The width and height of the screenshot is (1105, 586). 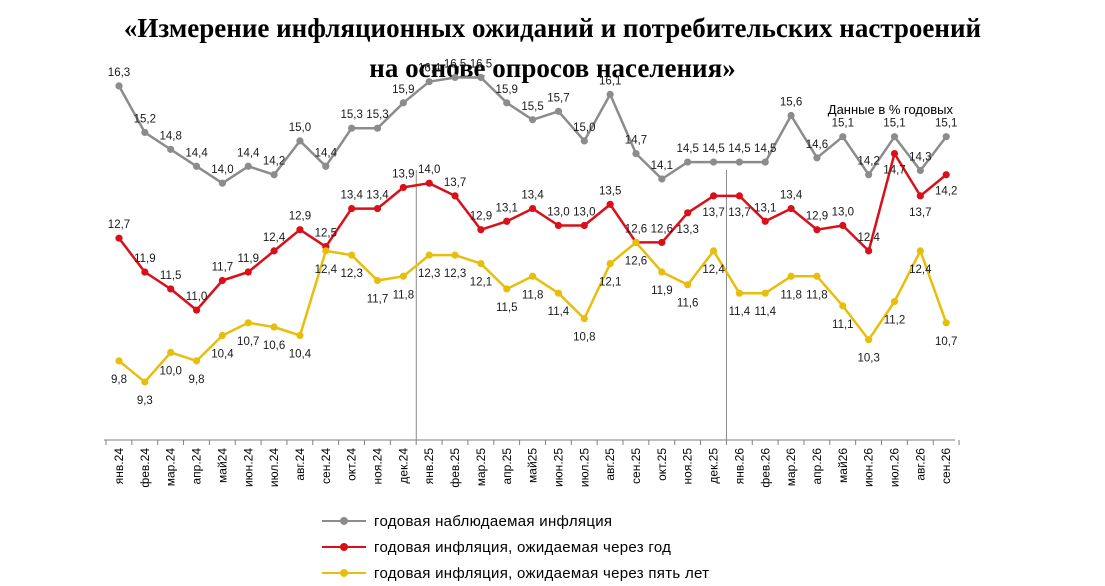 What do you see at coordinates (377, 115) in the screenshot?
I see `data-label-0: 15,3` at bounding box center [377, 115].